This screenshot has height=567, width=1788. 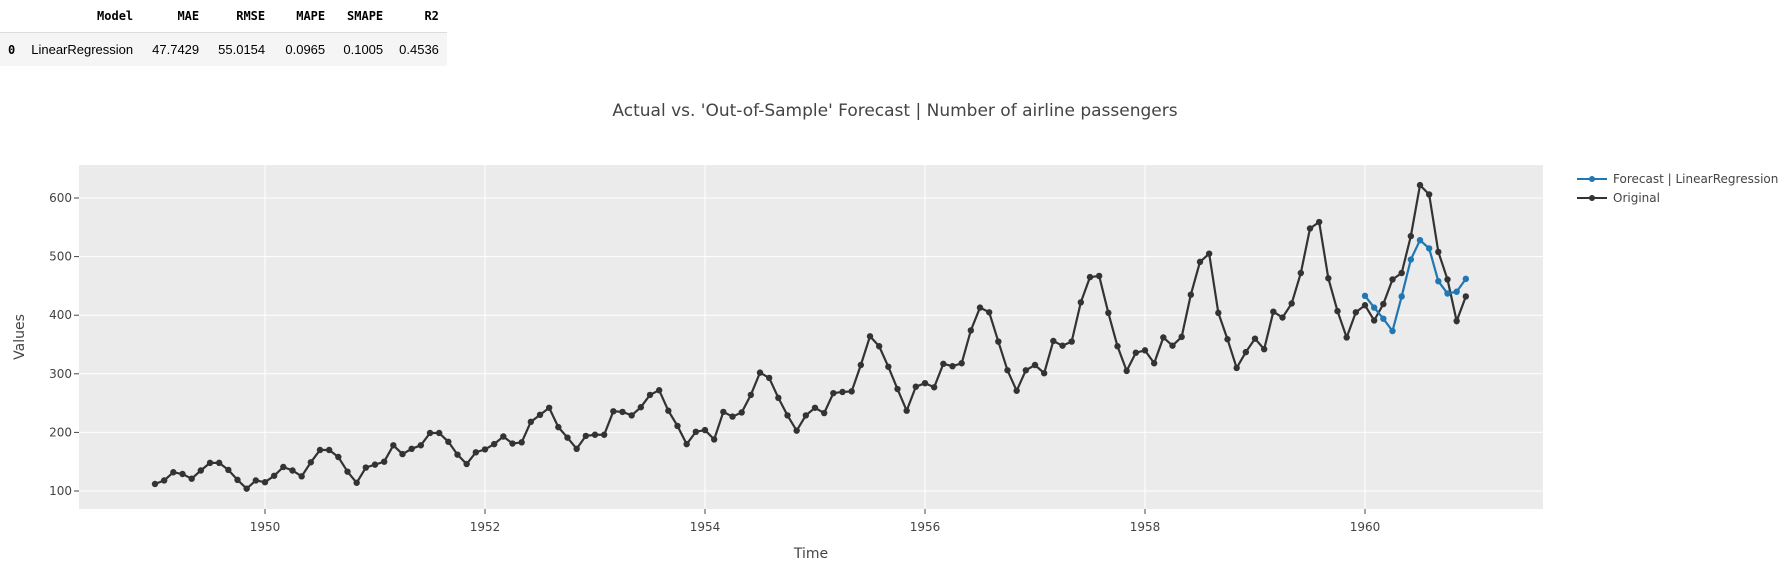 What do you see at coordinates (1695, 179) in the screenshot?
I see `legend-item-label: Forecast | LinearRegression` at bounding box center [1695, 179].